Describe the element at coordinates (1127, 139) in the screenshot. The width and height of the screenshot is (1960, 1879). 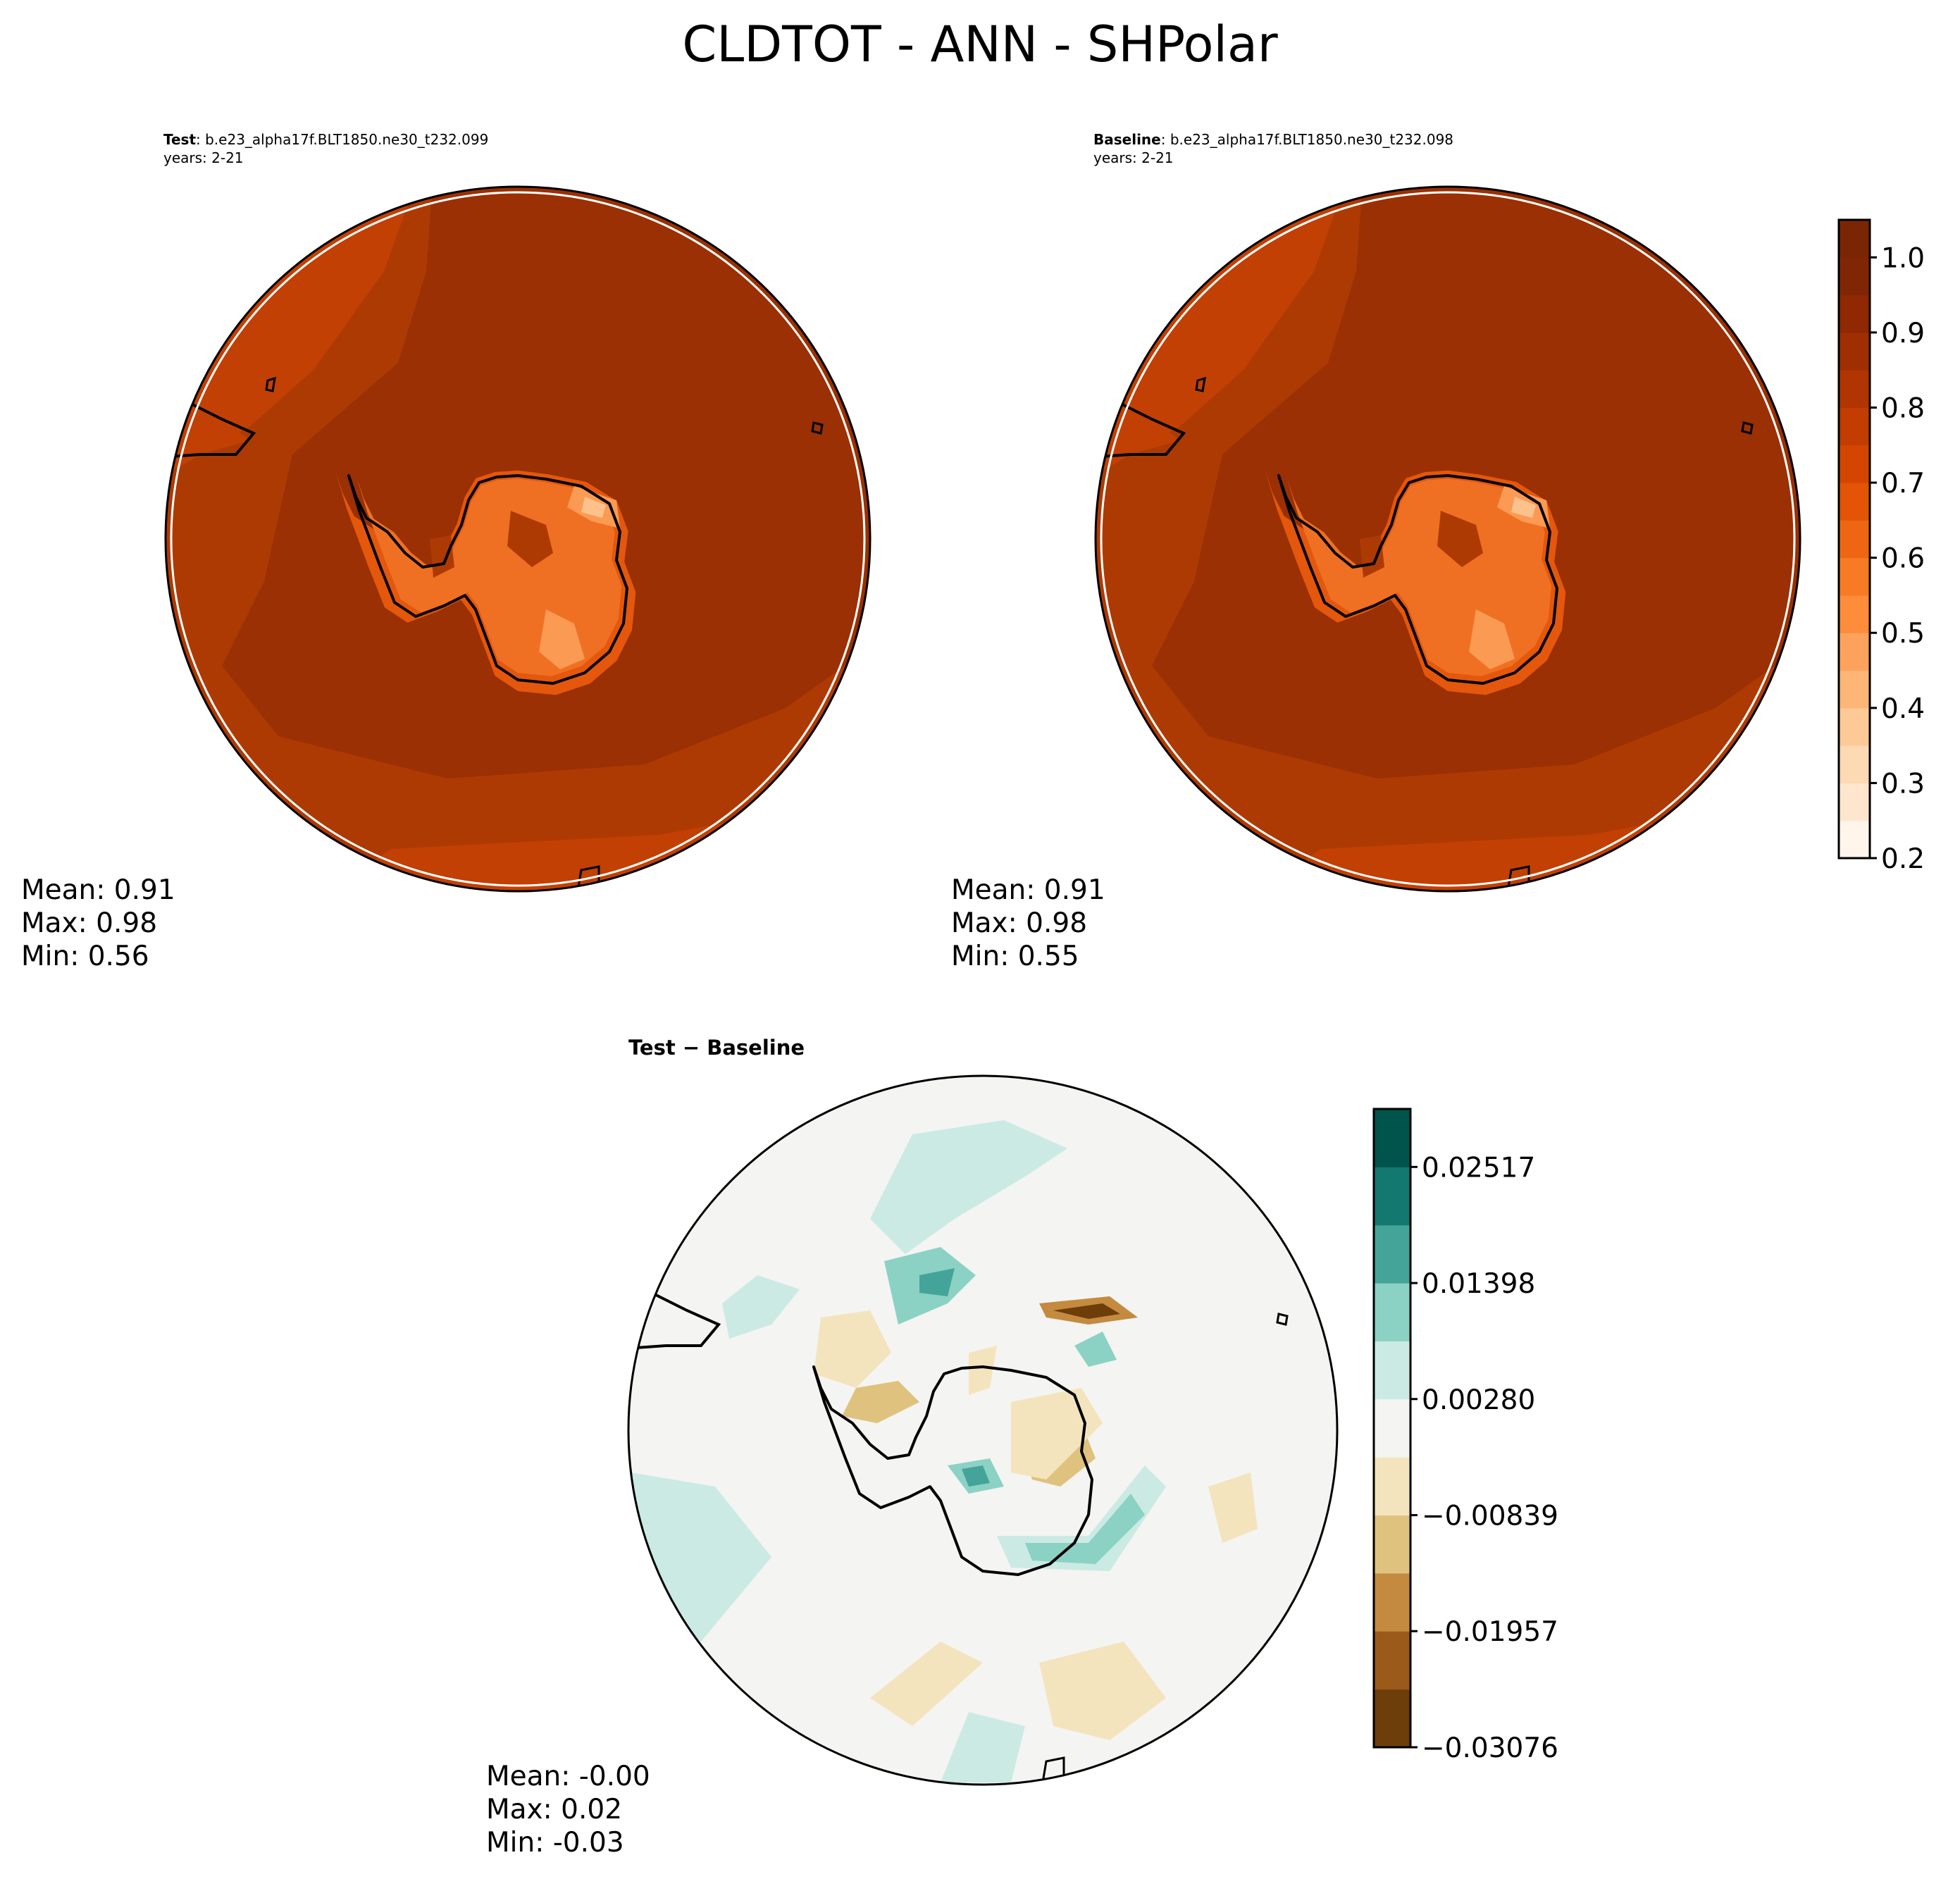
I see `baseline-label-bold: Baseline` at that location.